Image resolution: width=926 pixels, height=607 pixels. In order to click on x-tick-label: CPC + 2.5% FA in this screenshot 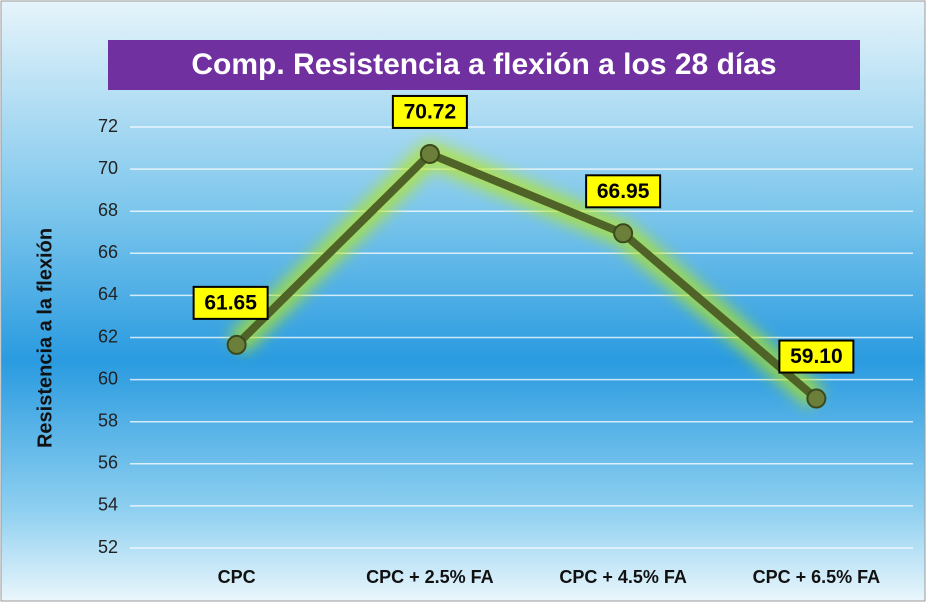, I will do `click(430, 577)`.